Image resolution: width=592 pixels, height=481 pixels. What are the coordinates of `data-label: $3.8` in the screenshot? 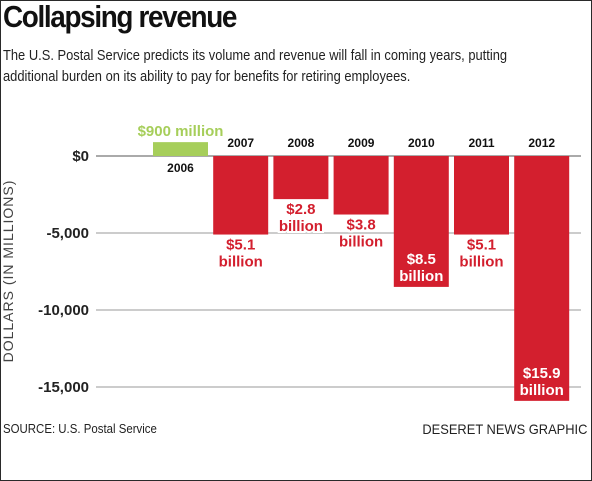 It's located at (360, 225).